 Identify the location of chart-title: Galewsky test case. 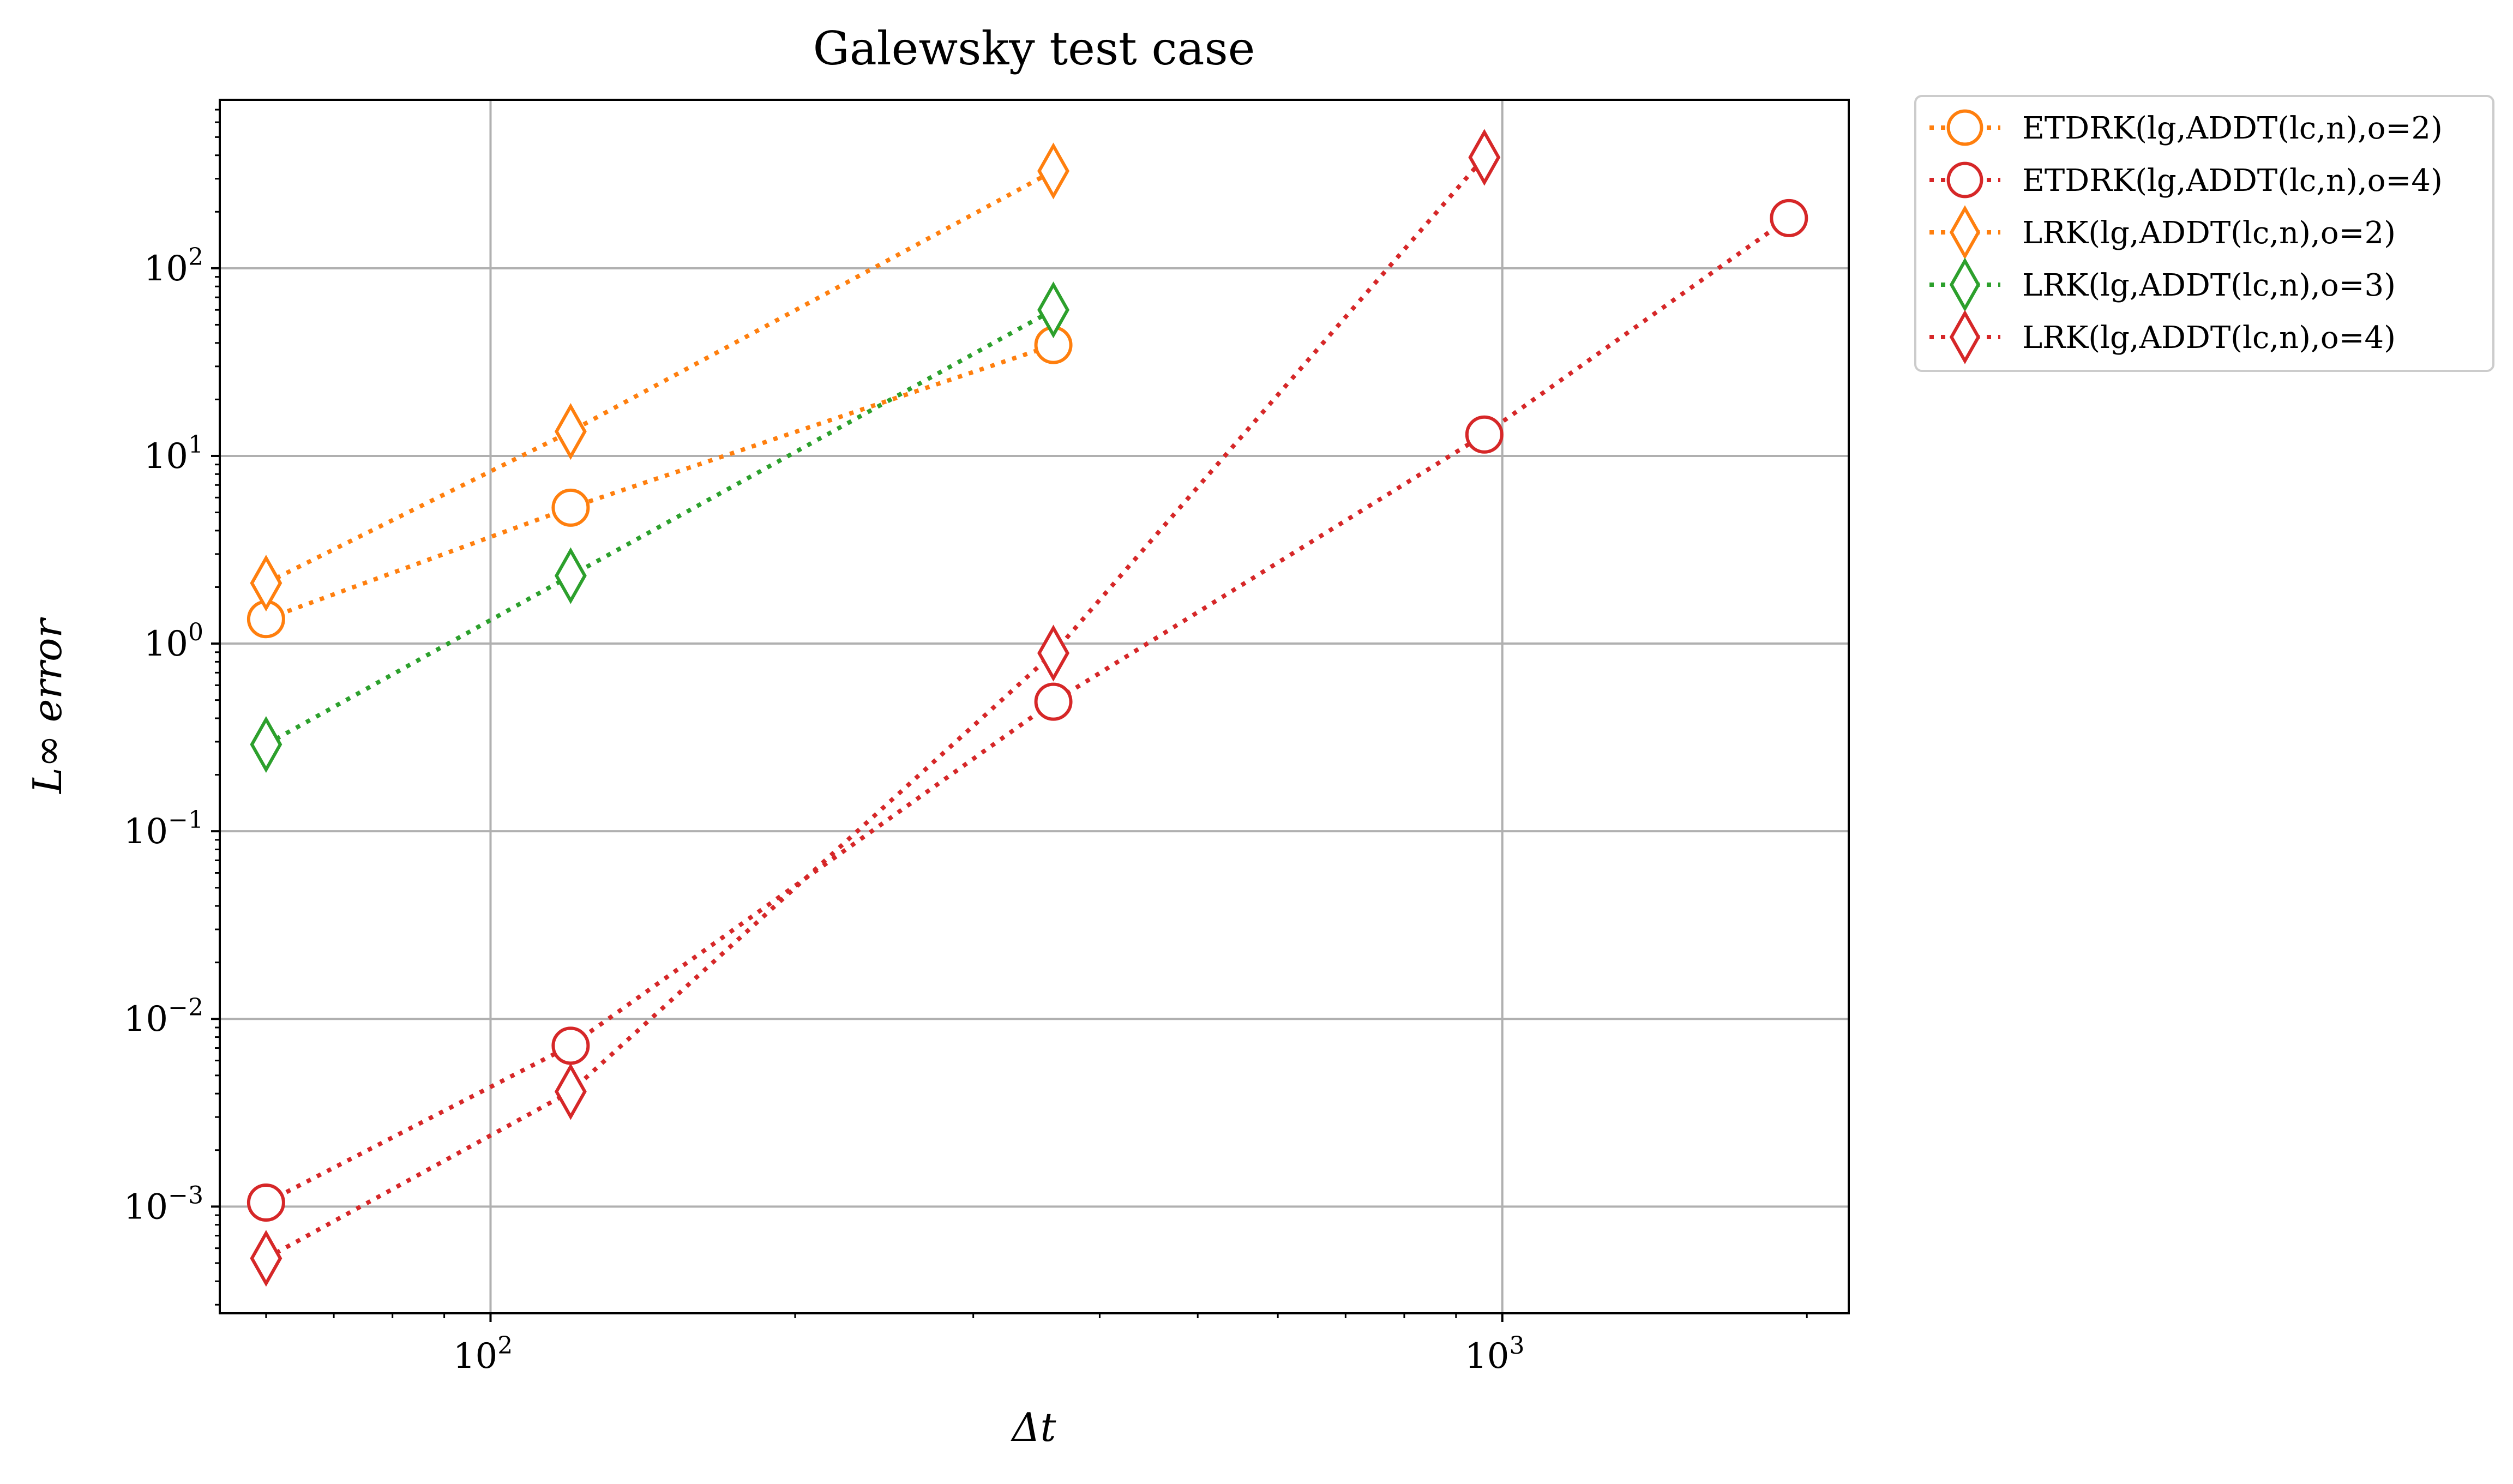
(1034, 49).